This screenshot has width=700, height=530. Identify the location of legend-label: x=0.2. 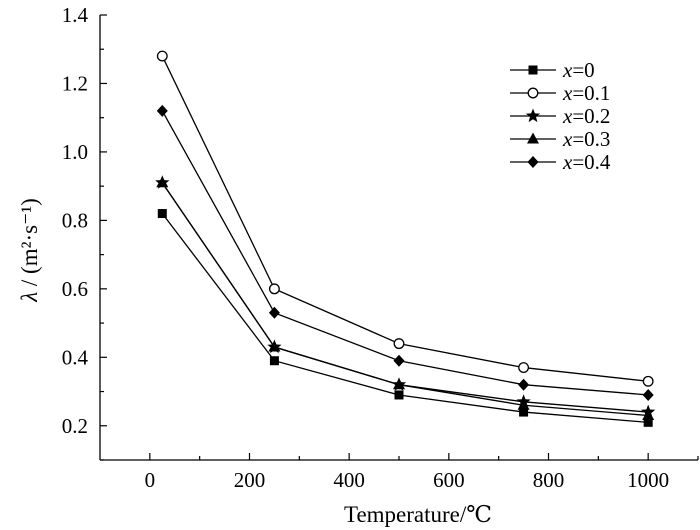
(586, 116).